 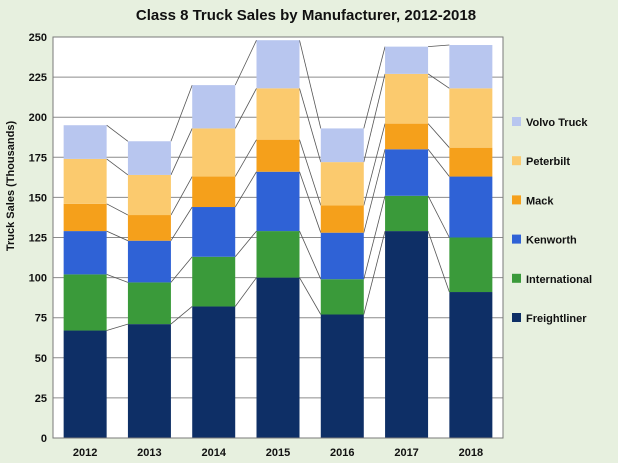 I want to click on legend-item-peterbilt: Peterbilt, so click(x=541, y=162).